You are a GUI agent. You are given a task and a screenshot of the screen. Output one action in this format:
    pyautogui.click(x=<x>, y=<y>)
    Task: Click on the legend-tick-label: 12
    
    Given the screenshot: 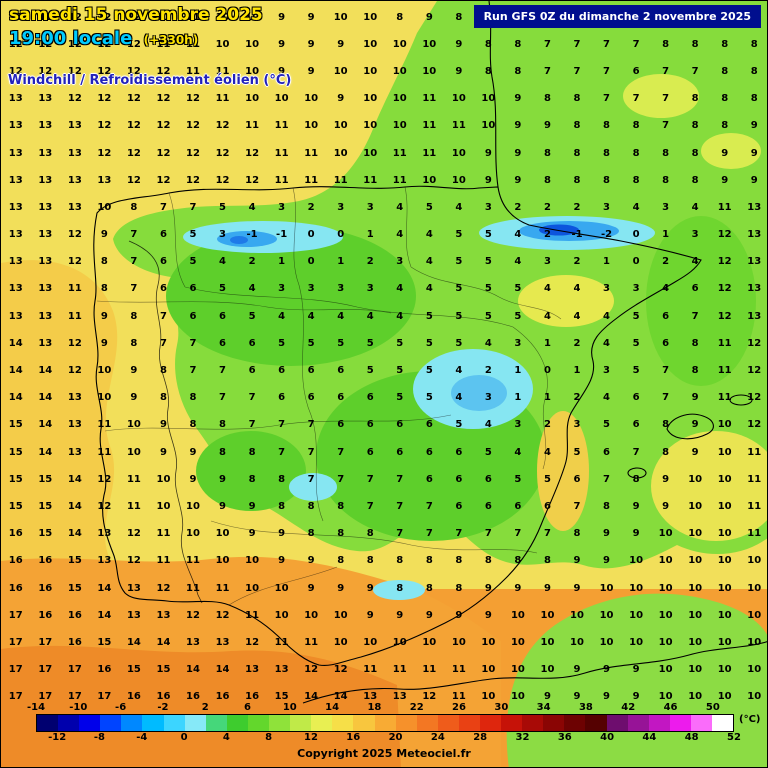 What is the action you would take?
    pyautogui.click(x=311, y=737)
    